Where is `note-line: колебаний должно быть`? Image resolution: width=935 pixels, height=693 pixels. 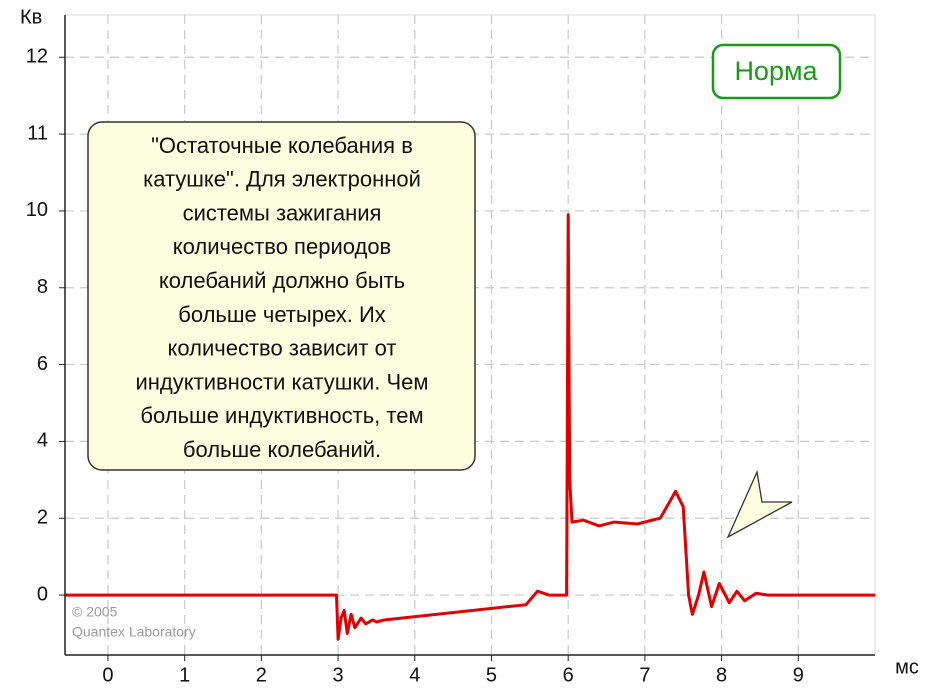 note-line: колебаний должно быть is located at coordinates (282, 280).